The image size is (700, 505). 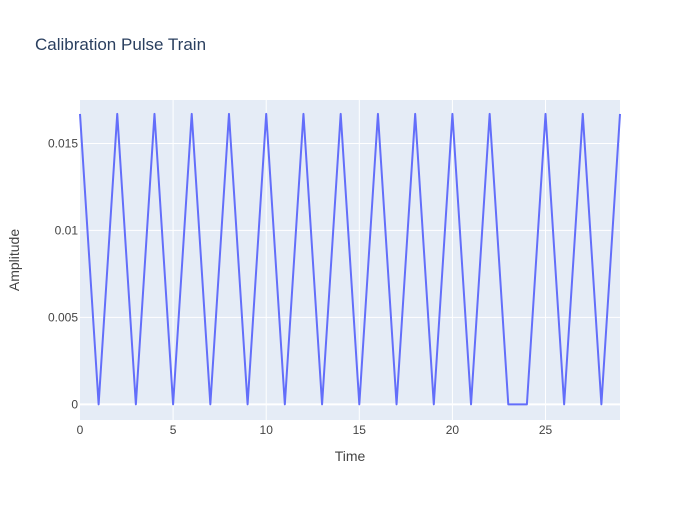 What do you see at coordinates (350, 456) in the screenshot?
I see `x-axis-label: Time` at bounding box center [350, 456].